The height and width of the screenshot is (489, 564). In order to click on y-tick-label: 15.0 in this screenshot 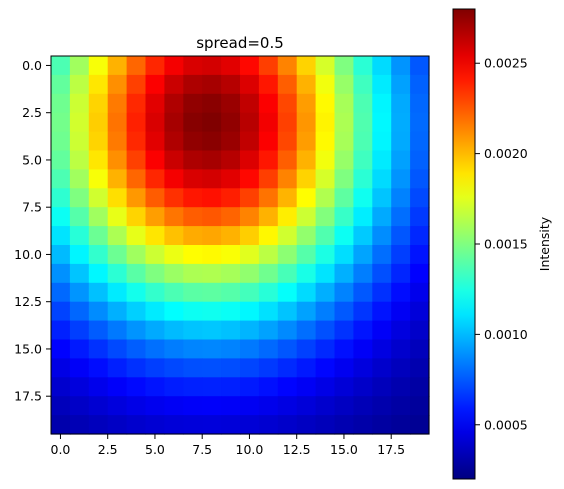, I will do `click(28, 348)`.